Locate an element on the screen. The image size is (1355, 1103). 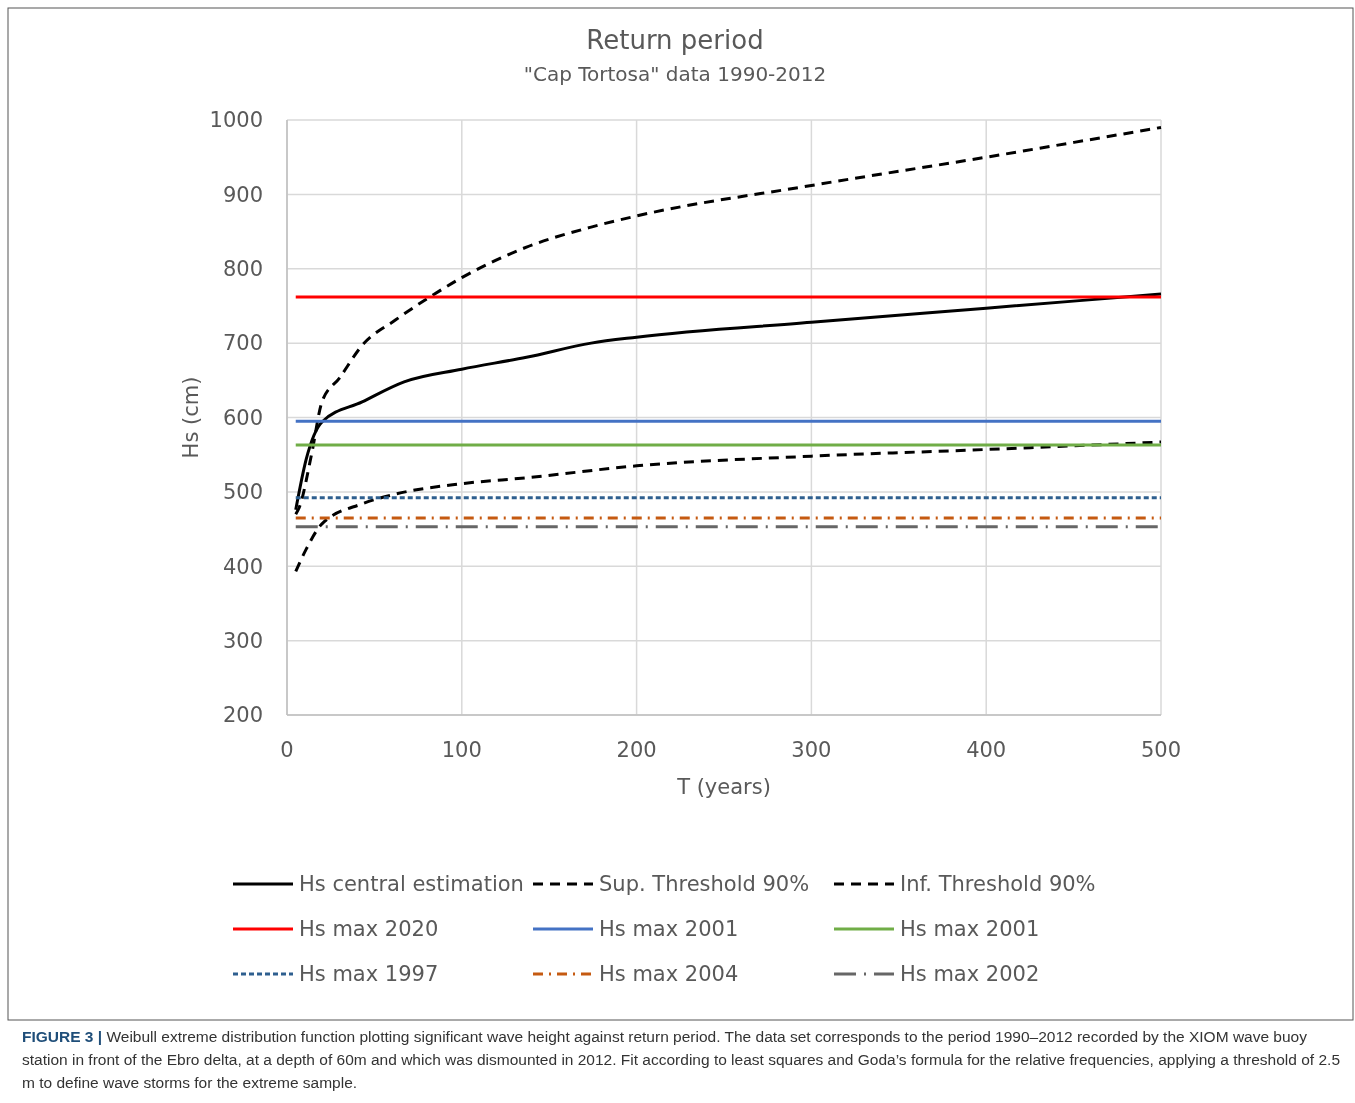
x-tick-label: 0 is located at coordinates (287, 750).